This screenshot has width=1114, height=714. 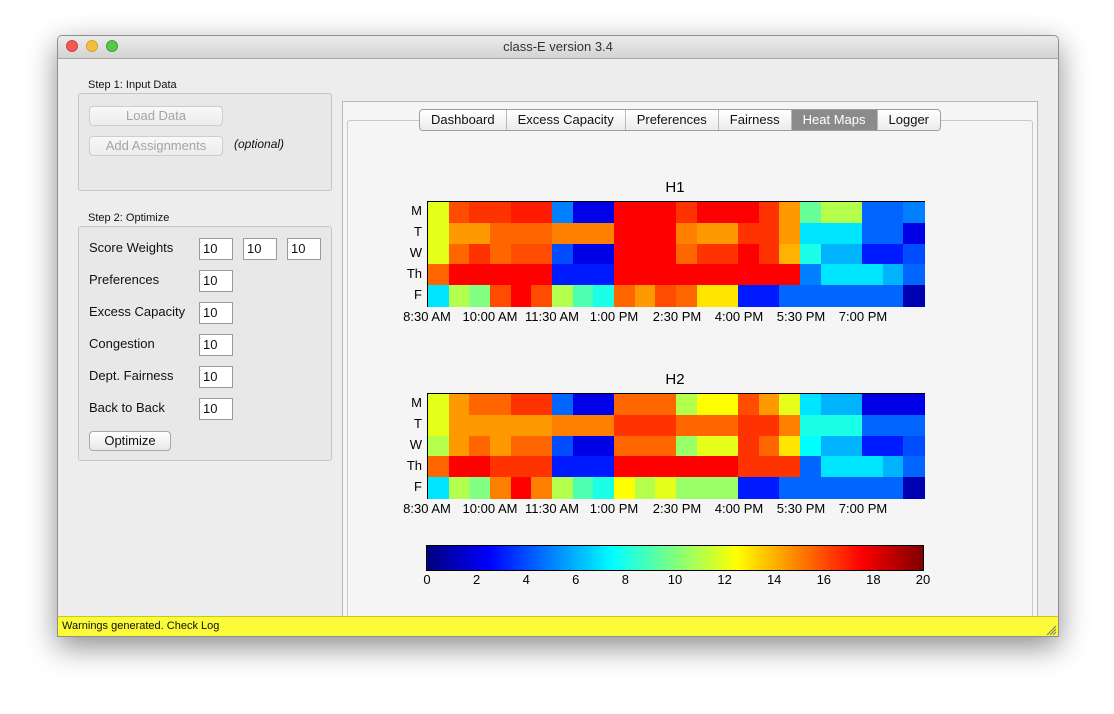 What do you see at coordinates (129, 218) in the screenshot?
I see `step2-label: Step 2: Optimize` at bounding box center [129, 218].